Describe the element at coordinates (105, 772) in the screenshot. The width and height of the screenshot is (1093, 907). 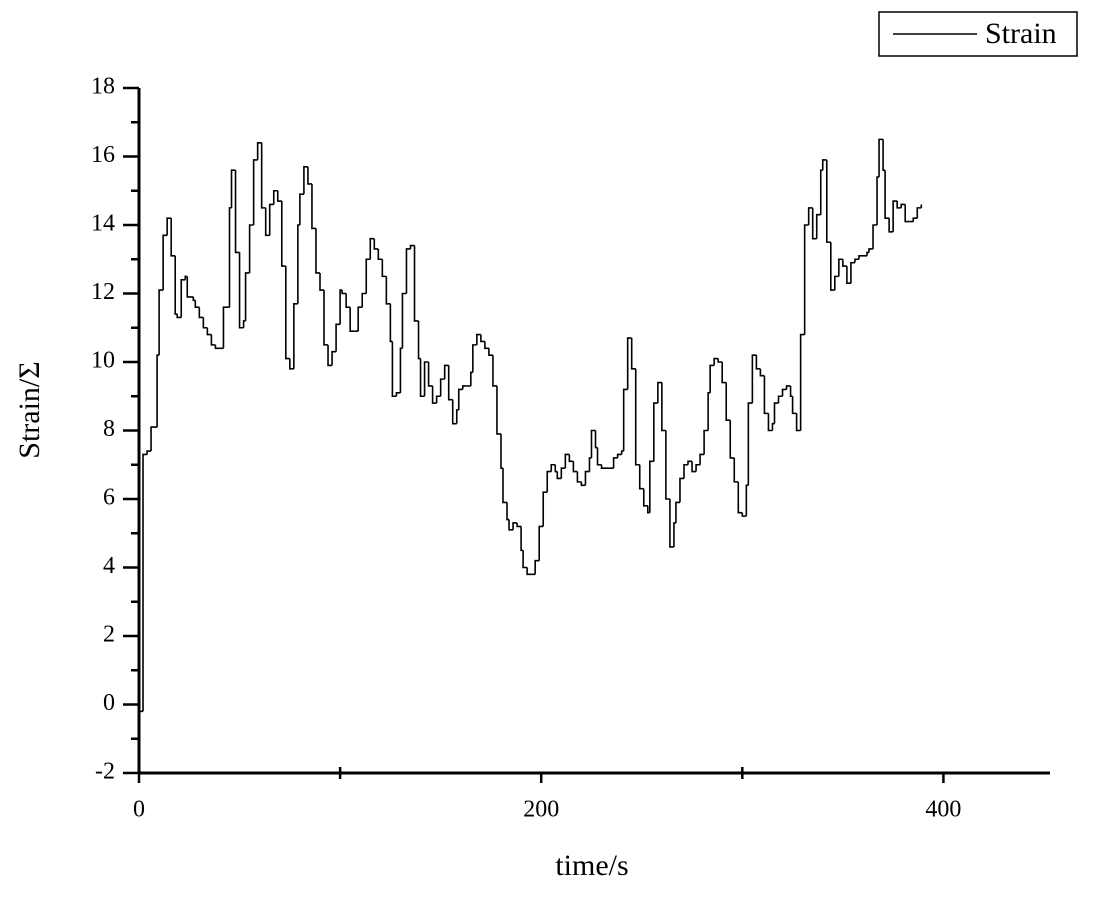
I see `y-tick-label: -2` at that location.